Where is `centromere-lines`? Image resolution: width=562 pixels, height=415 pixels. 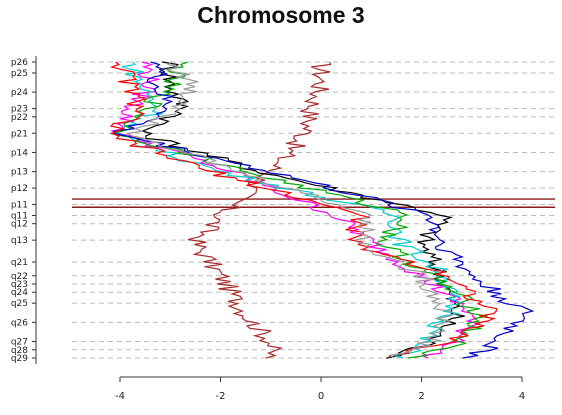 centromere-lines is located at coordinates (313, 203).